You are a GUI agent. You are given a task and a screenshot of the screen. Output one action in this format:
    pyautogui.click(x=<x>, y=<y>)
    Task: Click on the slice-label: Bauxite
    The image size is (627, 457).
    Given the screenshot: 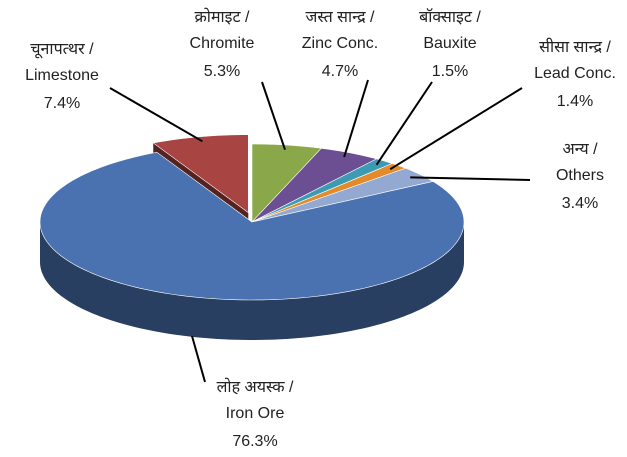 What is the action you would take?
    pyautogui.click(x=449, y=43)
    